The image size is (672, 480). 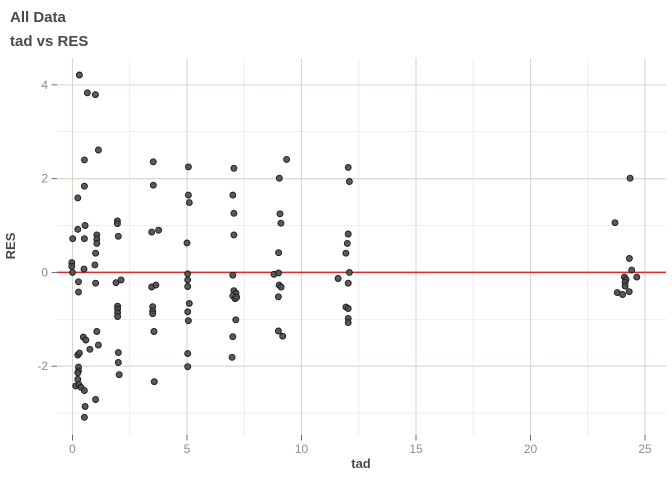 What do you see at coordinates (187, 449) in the screenshot?
I see `x-tick-label: 5` at bounding box center [187, 449].